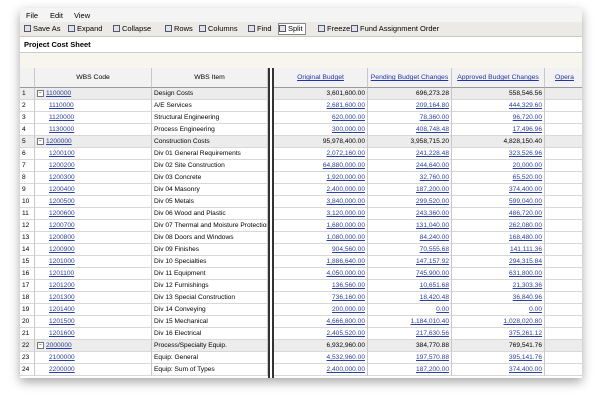 This screenshot has width=600, height=400. What do you see at coordinates (345, 105) in the screenshot?
I see `cell-link: 2,681,600.00` at bounding box center [345, 105].